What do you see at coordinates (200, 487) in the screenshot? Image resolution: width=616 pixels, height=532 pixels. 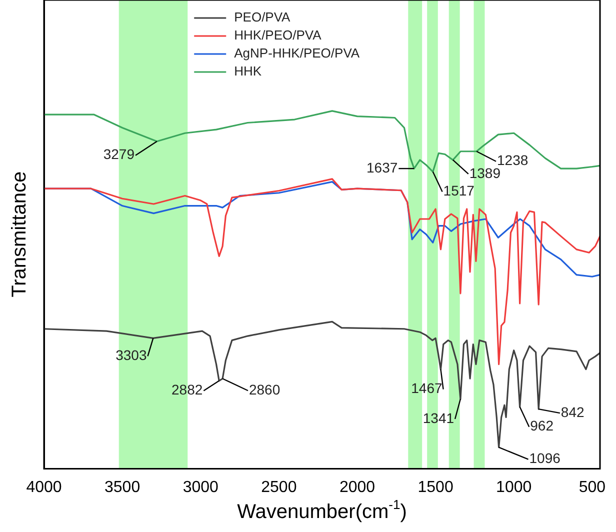 I see `x-tick-label: 3000` at bounding box center [200, 487].